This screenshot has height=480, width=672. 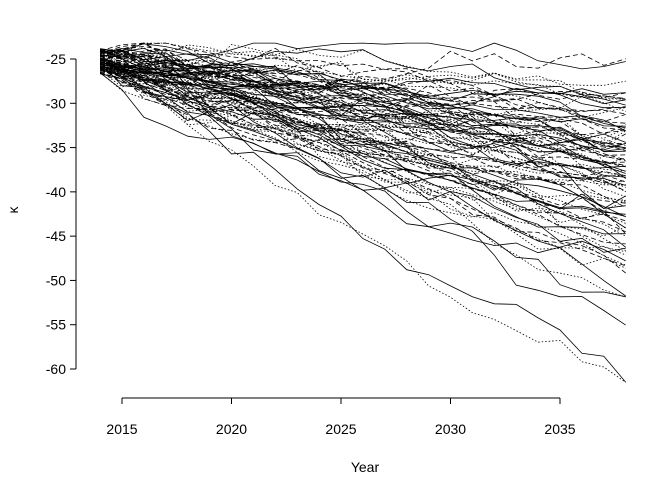 What do you see at coordinates (56, 59) in the screenshot?
I see `y-tick-label: -25` at bounding box center [56, 59].